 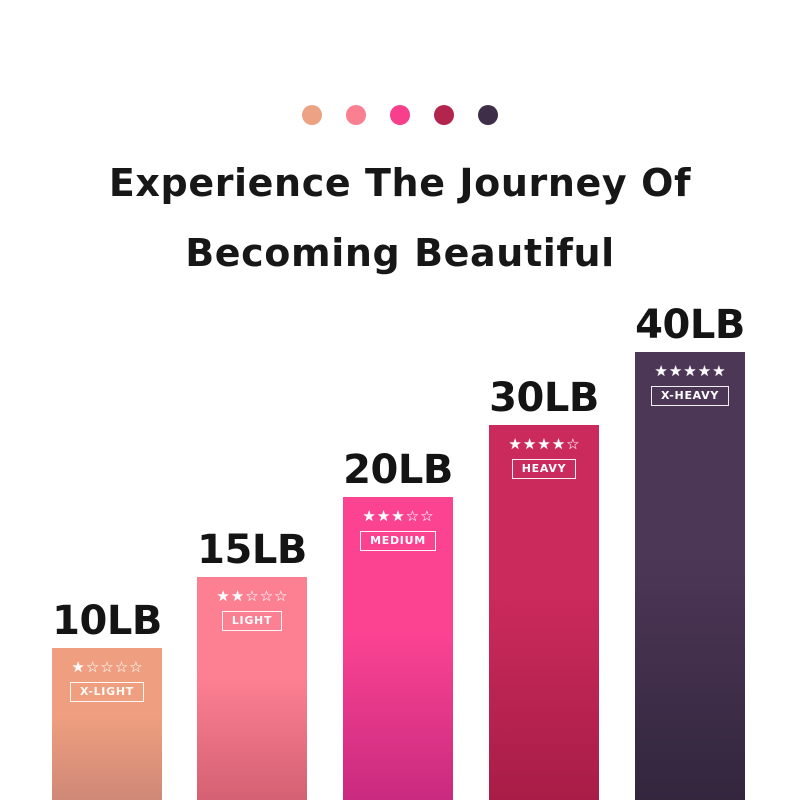 I want to click on rating-stars: ★ ★ ☆ ☆ ☆, so click(x=251, y=596).